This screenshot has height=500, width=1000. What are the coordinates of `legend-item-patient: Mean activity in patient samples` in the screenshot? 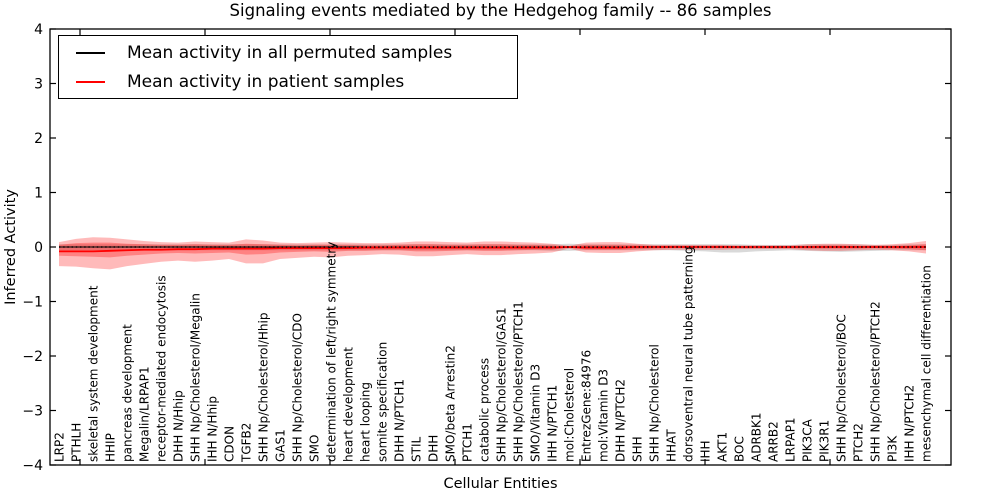 It's located at (296, 82).